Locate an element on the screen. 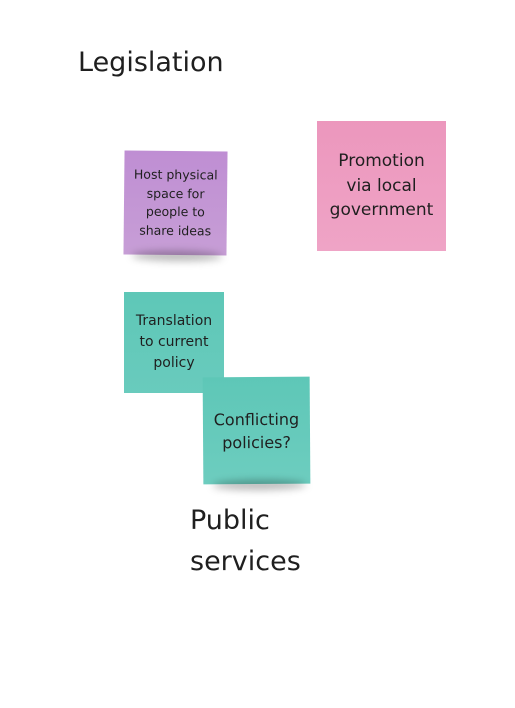  sticky-note-text: Promotion via local government is located at coordinates (381, 186).